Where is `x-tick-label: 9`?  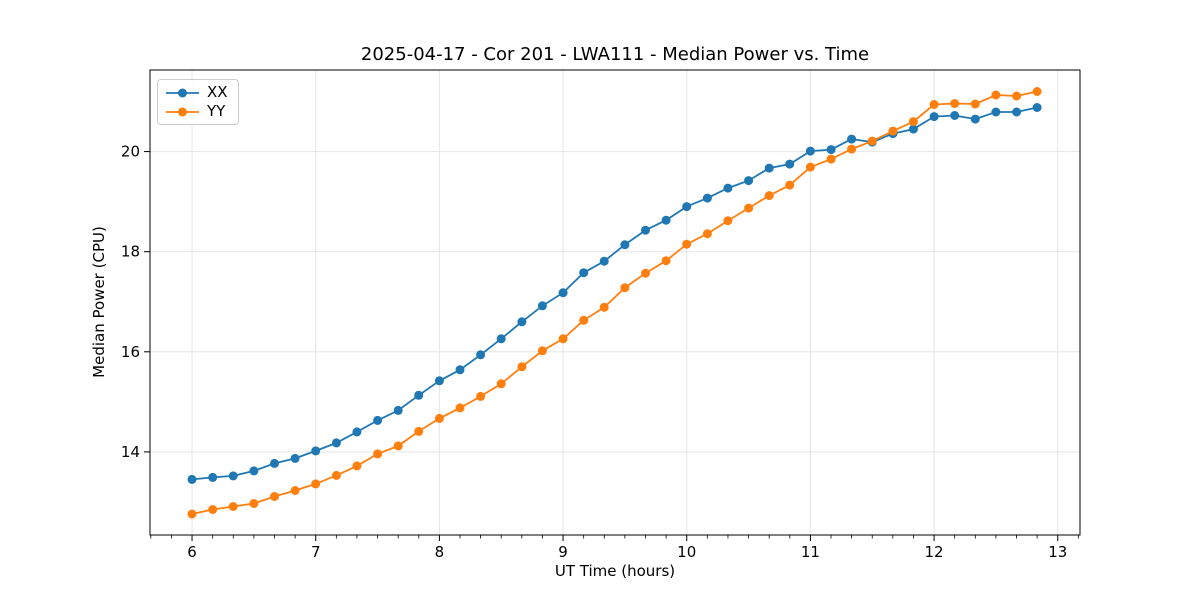
x-tick-label: 9 is located at coordinates (563, 552).